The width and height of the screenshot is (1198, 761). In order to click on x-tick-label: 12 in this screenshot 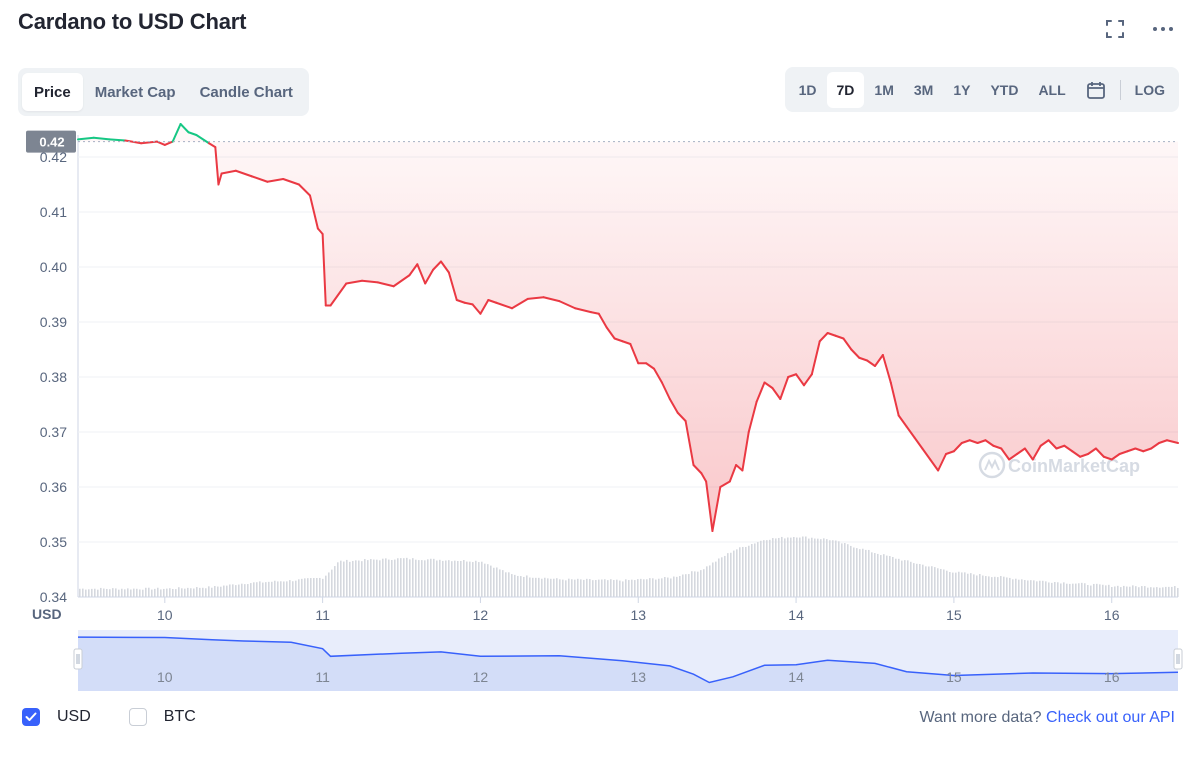, I will do `click(481, 615)`.